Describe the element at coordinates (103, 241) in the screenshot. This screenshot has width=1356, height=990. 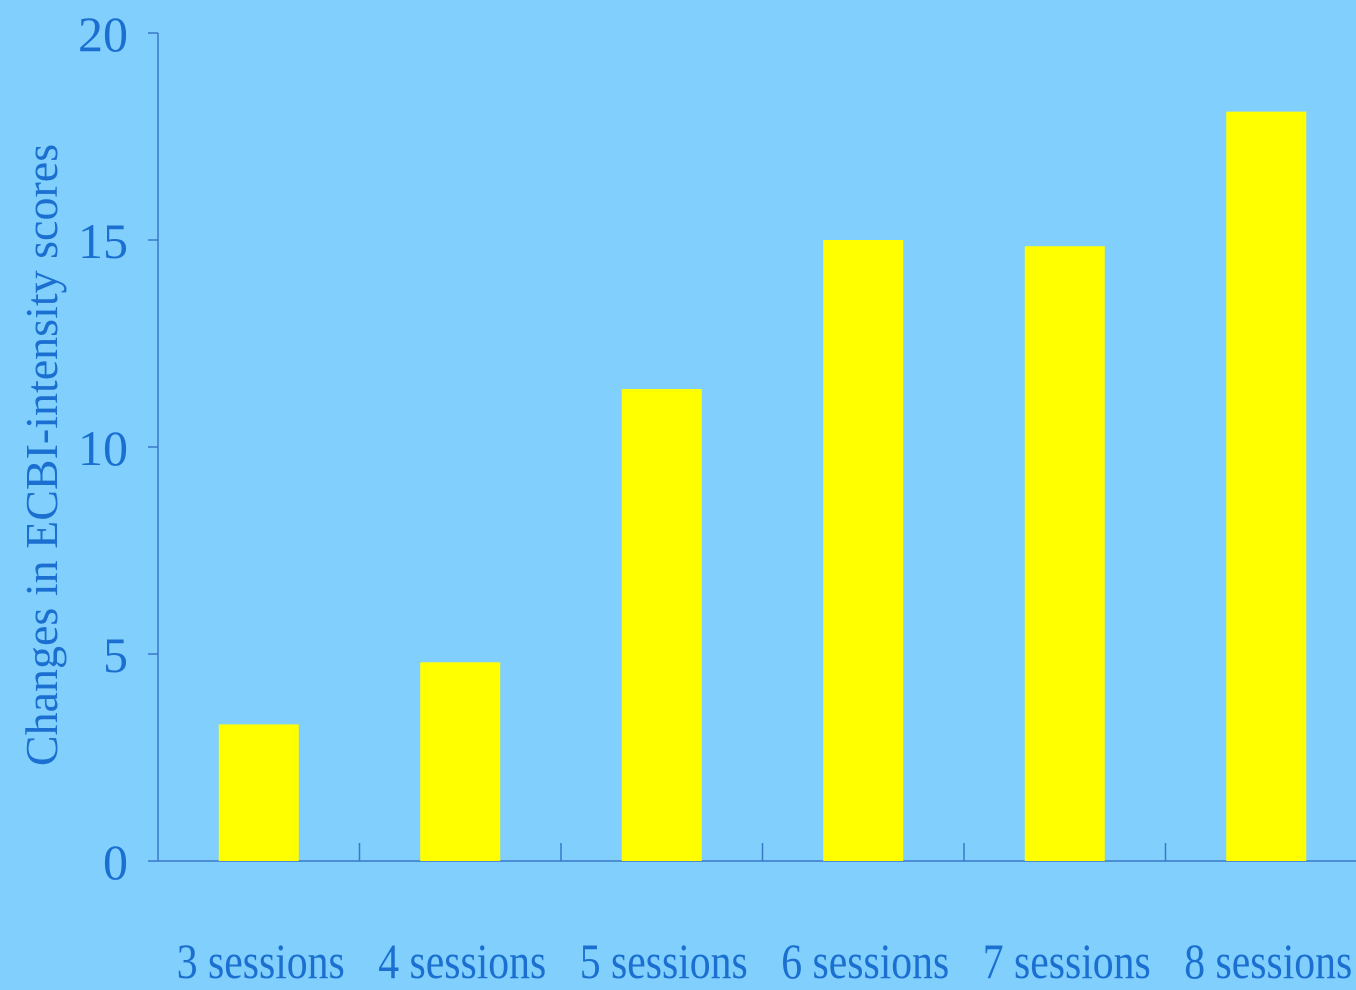
I see `y-tick-label: 15` at that location.